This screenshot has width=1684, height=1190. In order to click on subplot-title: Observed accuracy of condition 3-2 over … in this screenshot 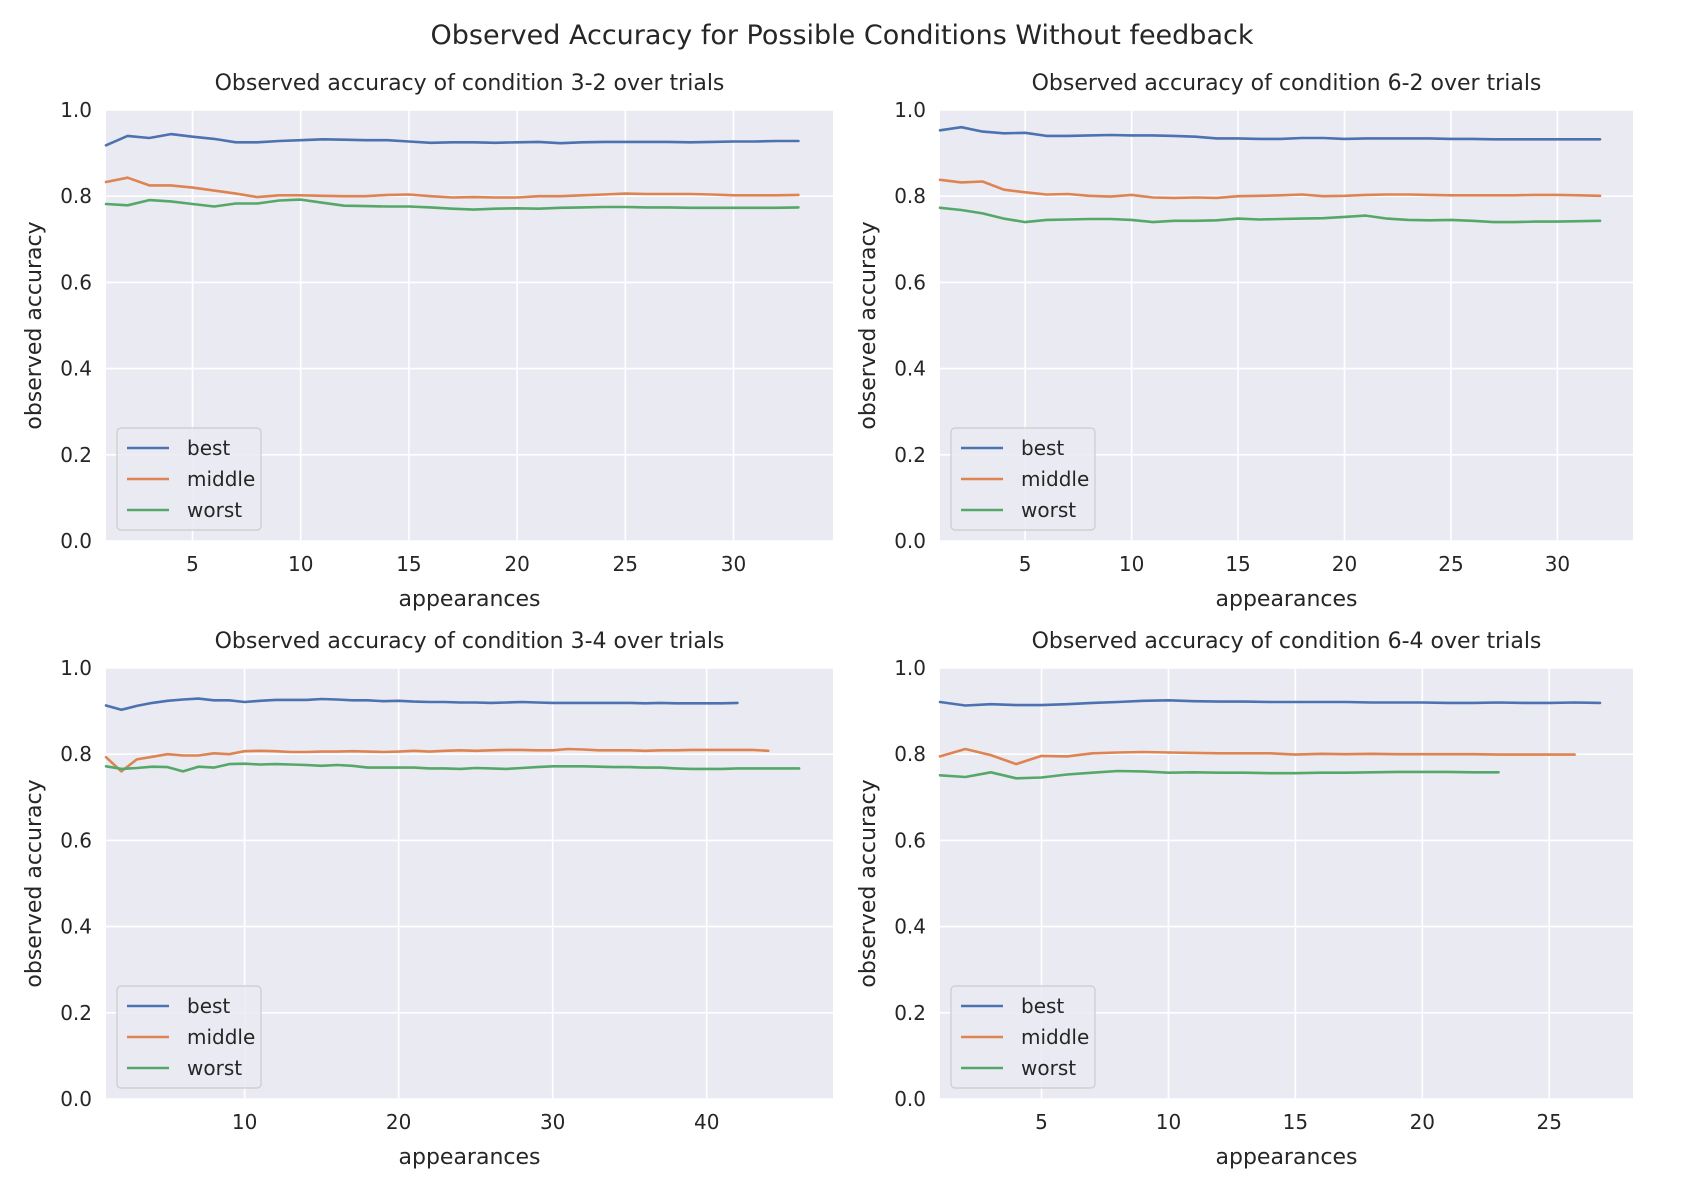, I will do `click(470, 83)`.